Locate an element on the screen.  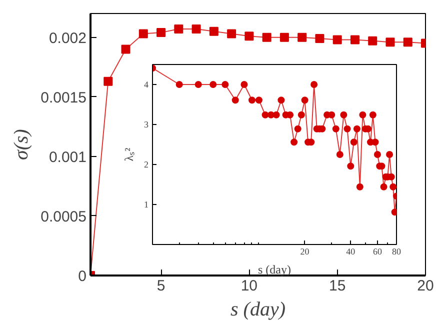
x-tick-label: 60 is located at coordinates (377, 251).